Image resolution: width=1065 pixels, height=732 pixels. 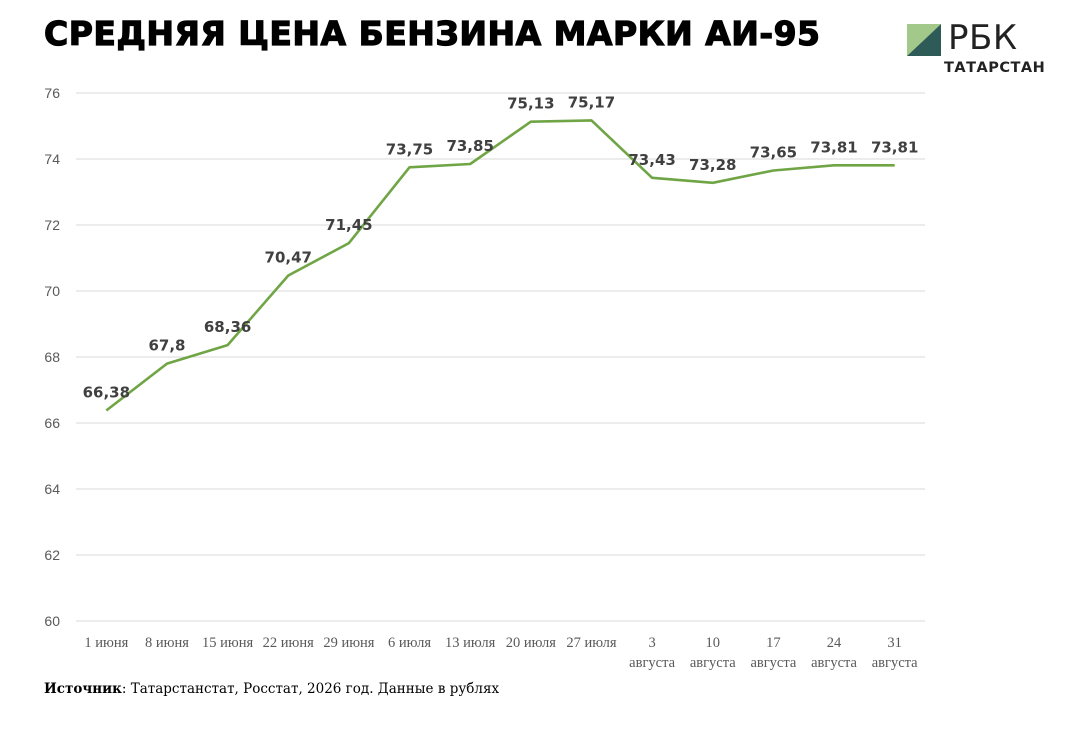 I want to click on x-tick-label: 13 июля, so click(x=470, y=643).